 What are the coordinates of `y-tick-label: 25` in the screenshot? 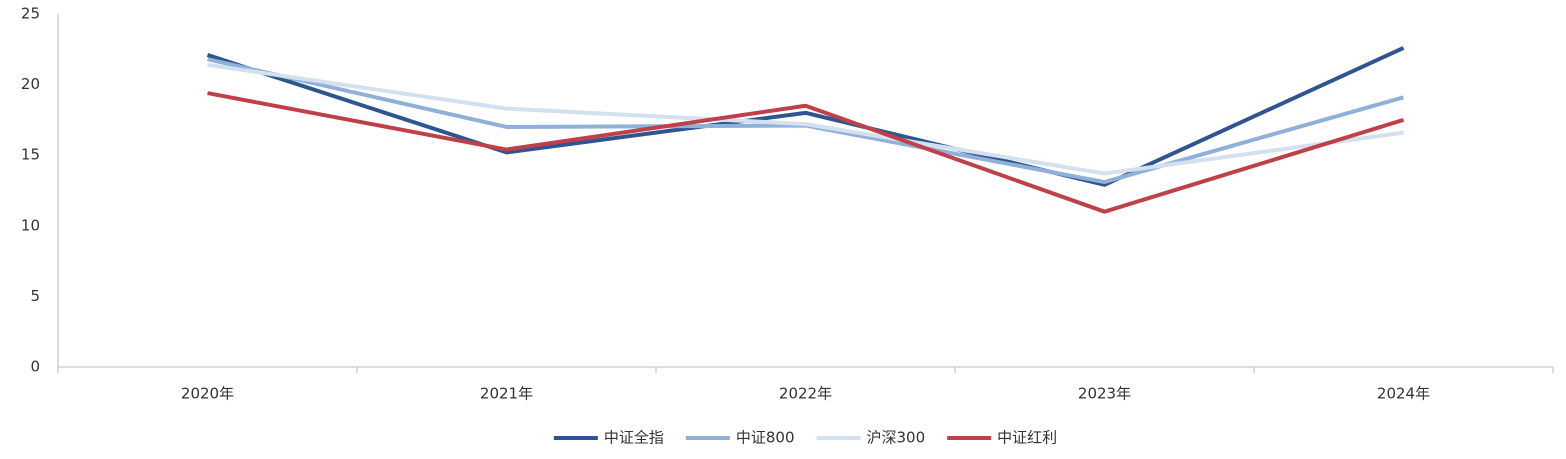 It's located at (30, 14).